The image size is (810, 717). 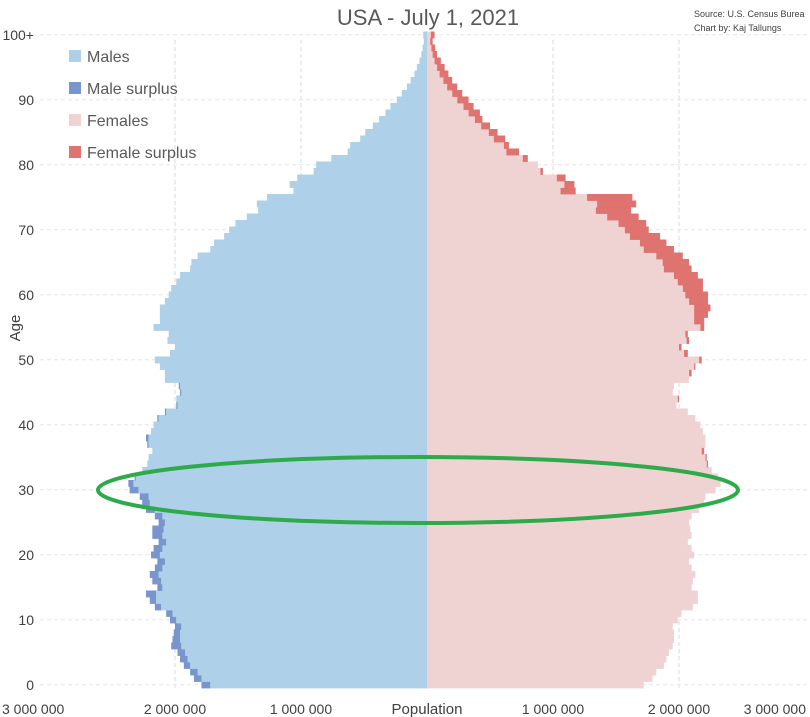 I want to click on x-tick-label: 1 000 000, so click(x=553, y=709).